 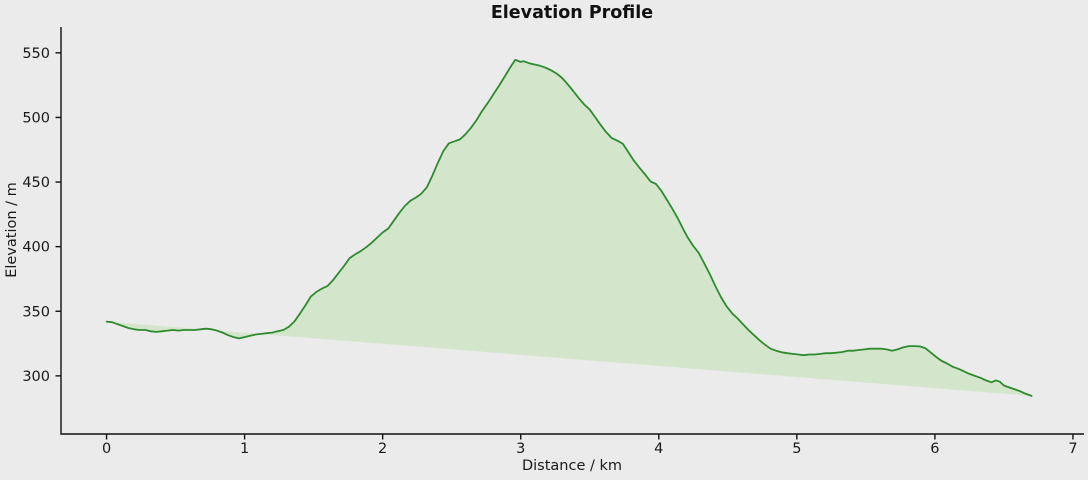 What do you see at coordinates (658, 449) in the screenshot?
I see `x-tick-label: 4` at bounding box center [658, 449].